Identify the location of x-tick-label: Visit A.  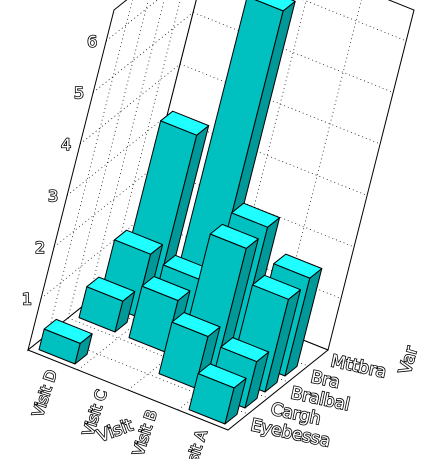
(195, 443).